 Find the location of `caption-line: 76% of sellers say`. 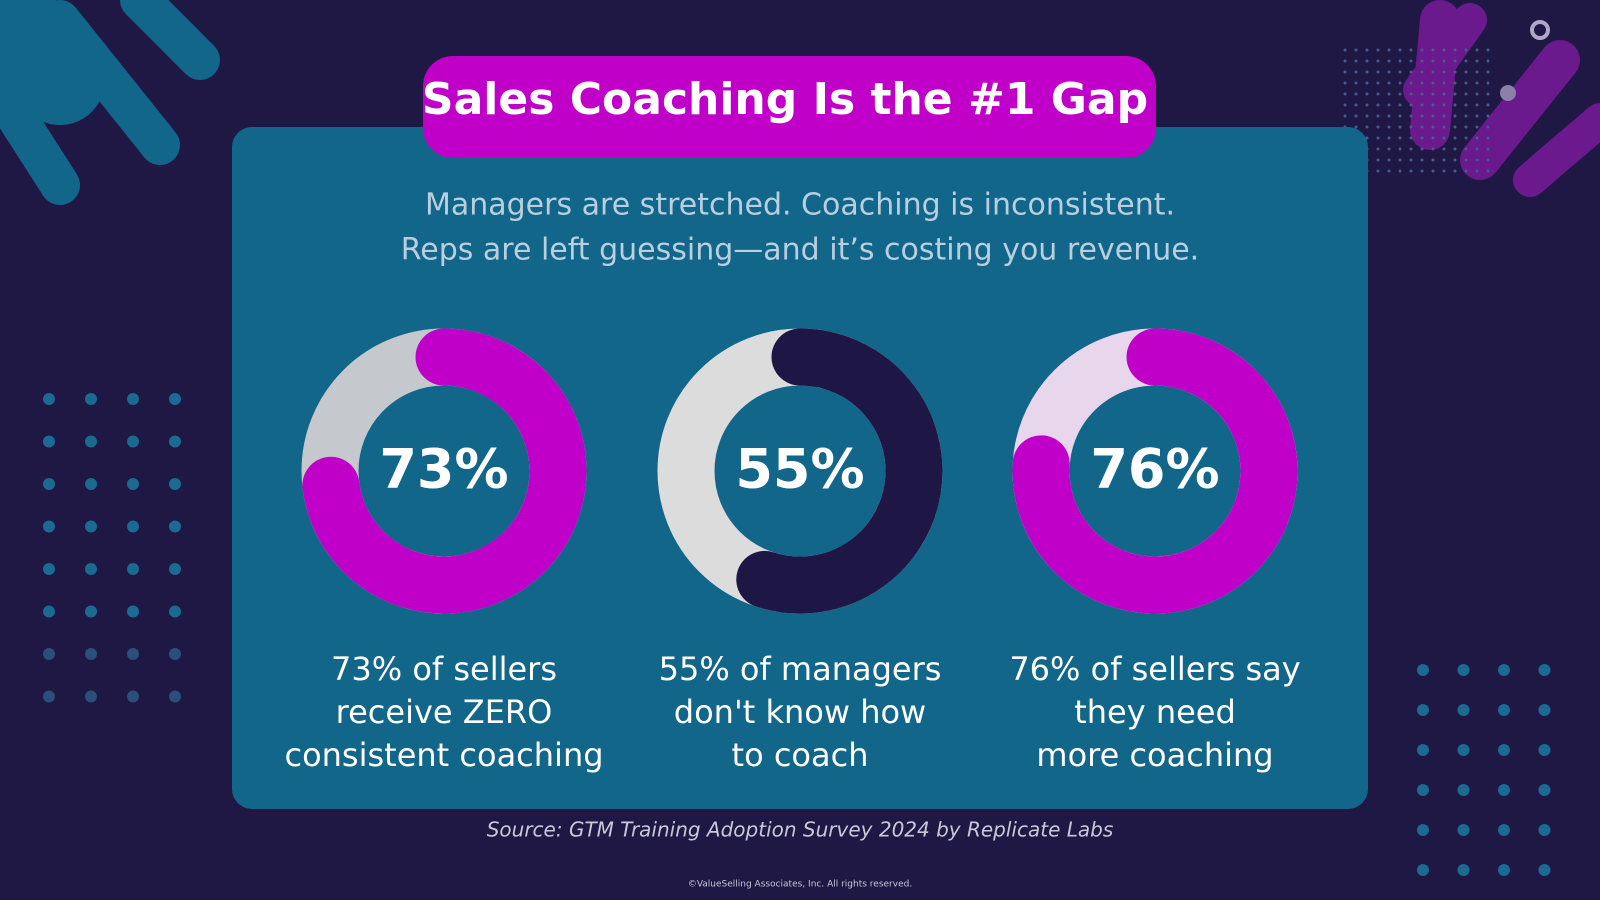

caption-line: 76% of sellers say is located at coordinates (1154, 669).